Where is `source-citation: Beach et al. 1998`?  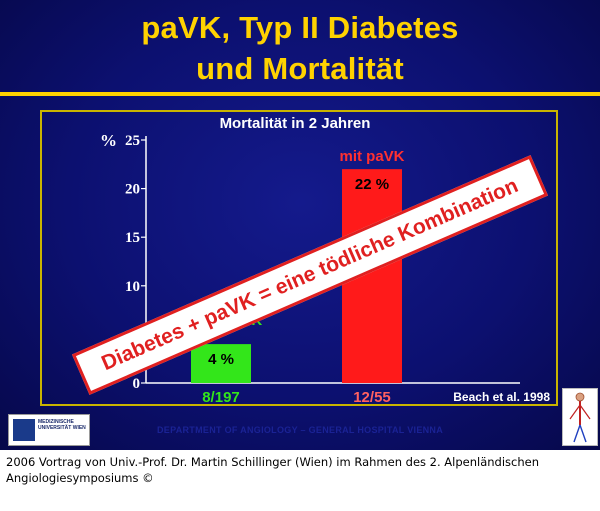
source-citation: Beach et al. 1998 is located at coordinates (501, 397).